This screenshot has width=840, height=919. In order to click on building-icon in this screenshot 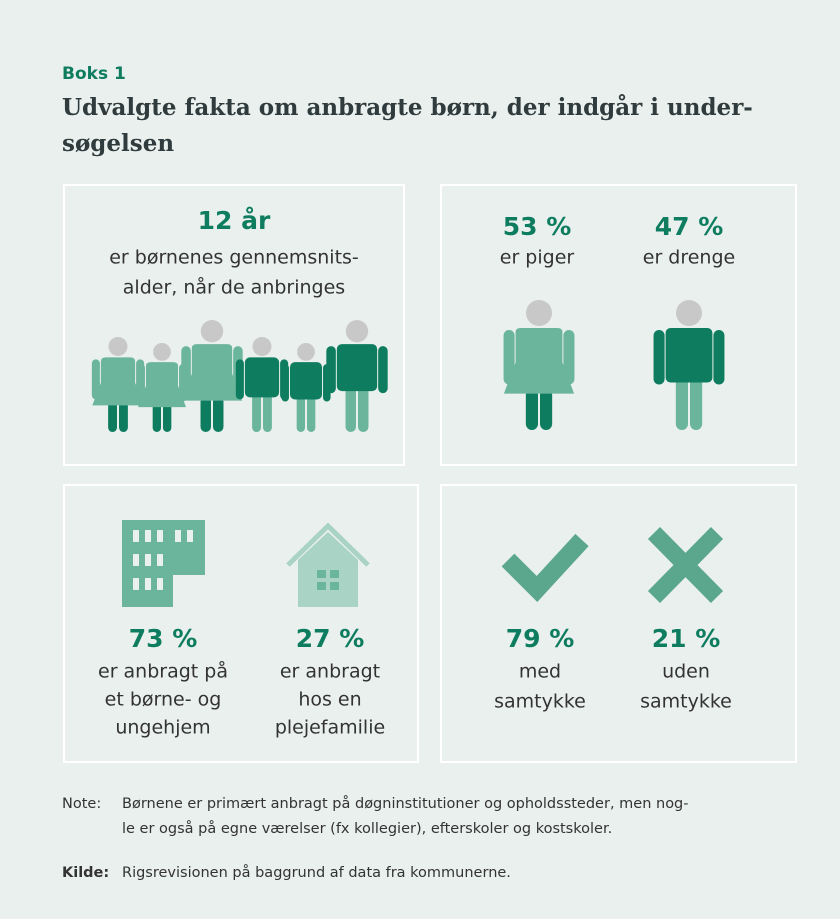, I will do `click(163, 563)`.